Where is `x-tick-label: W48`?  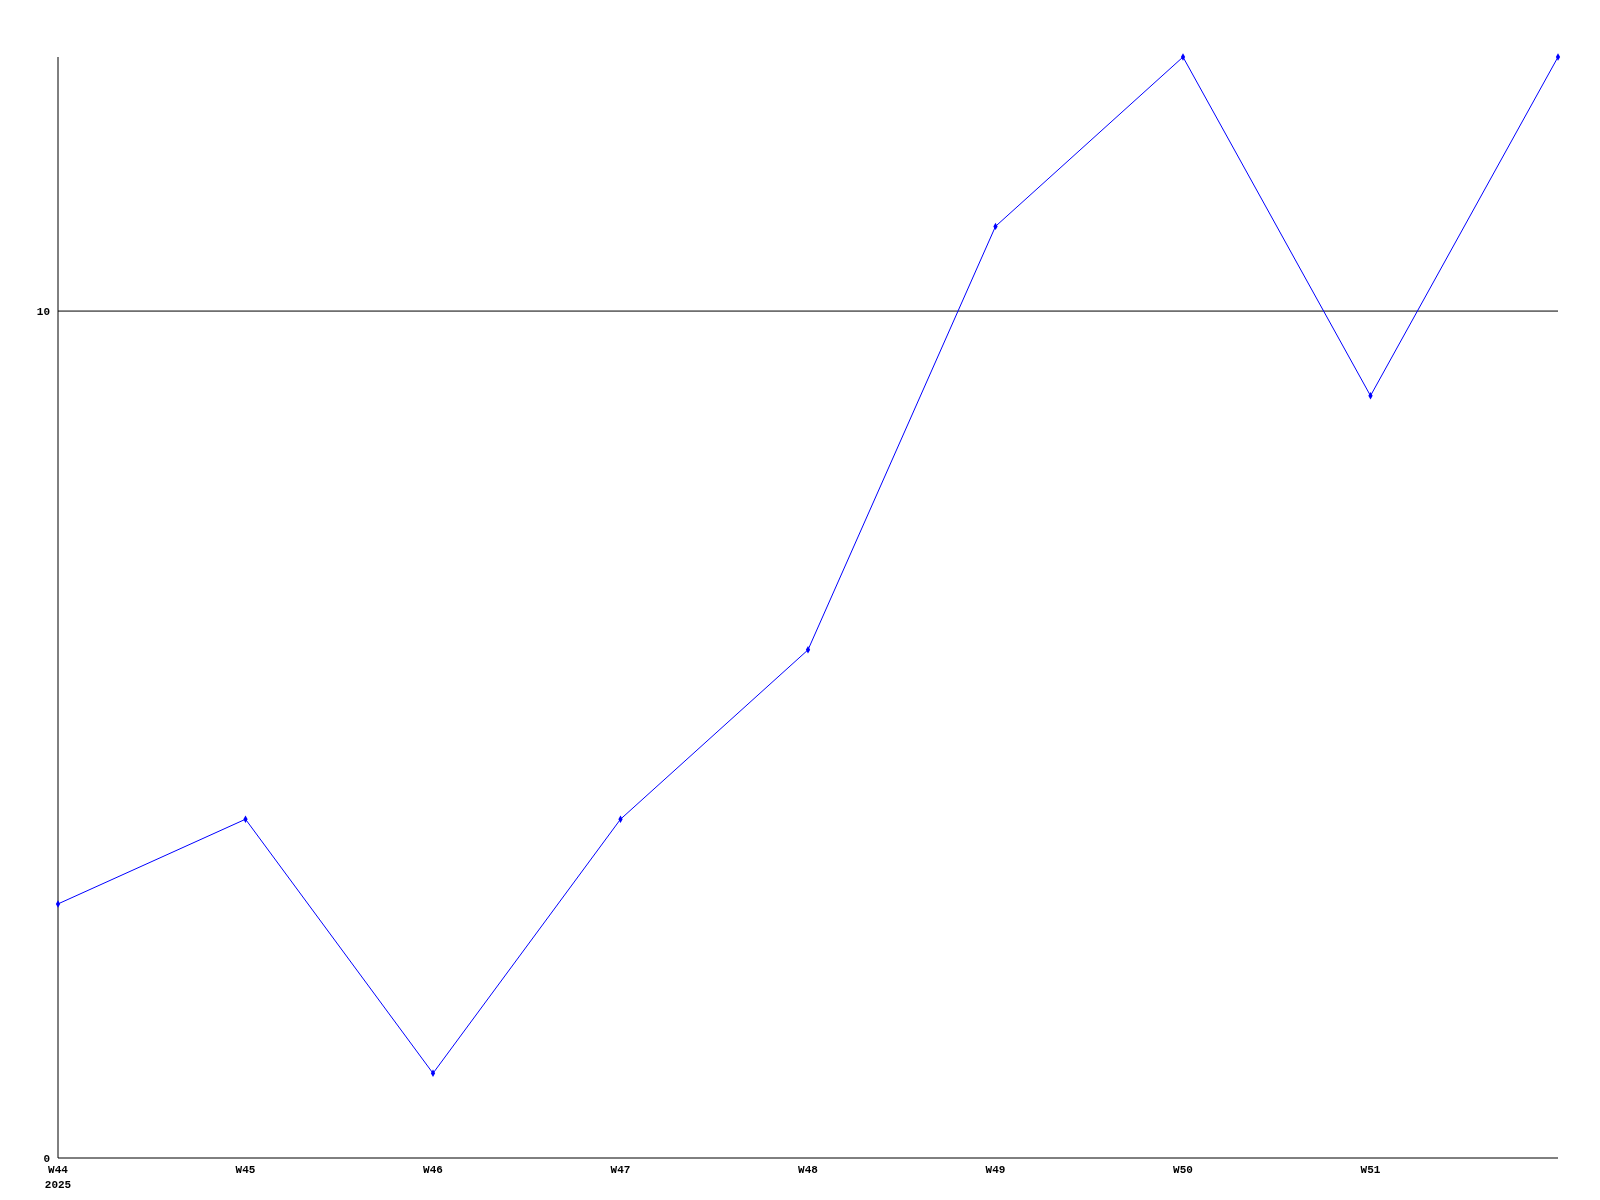
x-tick-label: W48 is located at coordinates (808, 1170).